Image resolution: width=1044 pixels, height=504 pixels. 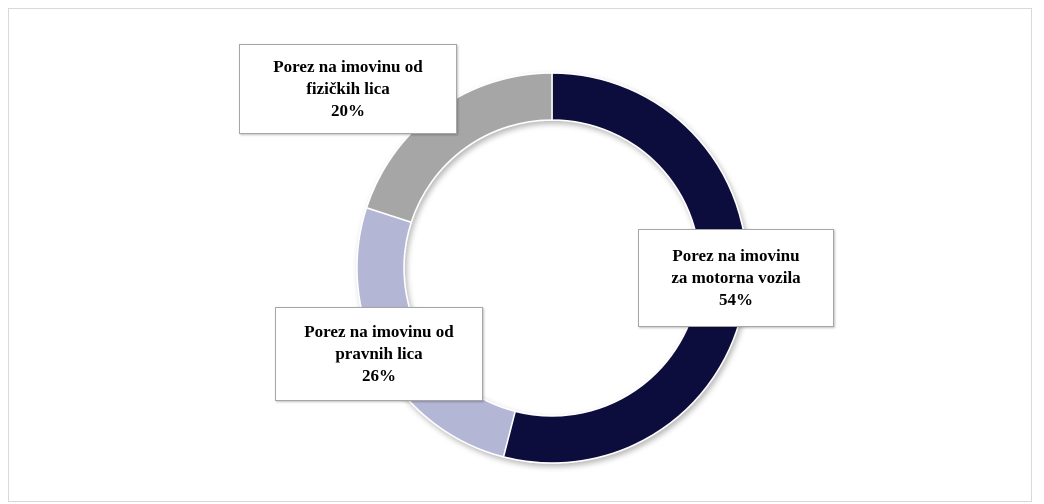 What do you see at coordinates (379, 375) in the screenshot?
I see `slice-value-label: 26%` at bounding box center [379, 375].